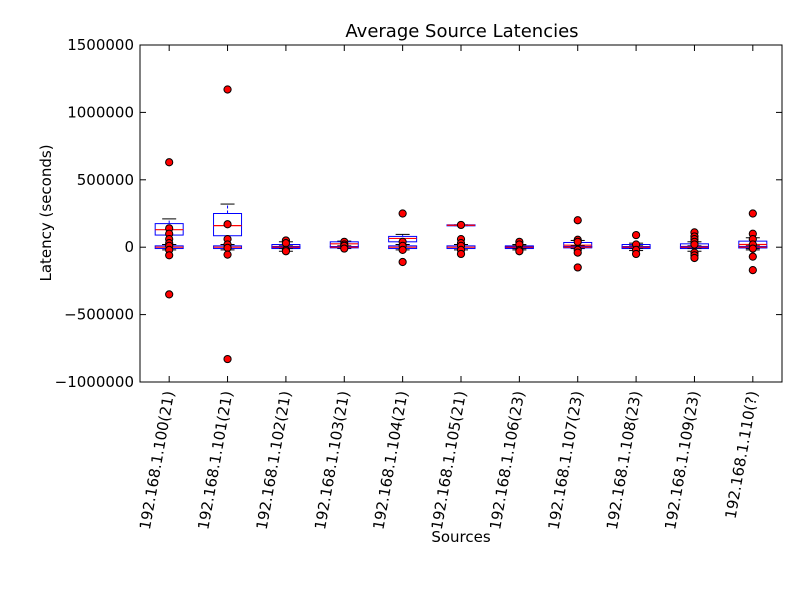 Image resolution: width=800 pixels, height=600 pixels. I want to click on x-tick-label: 192.168.1.102(21), so click(274, 461).